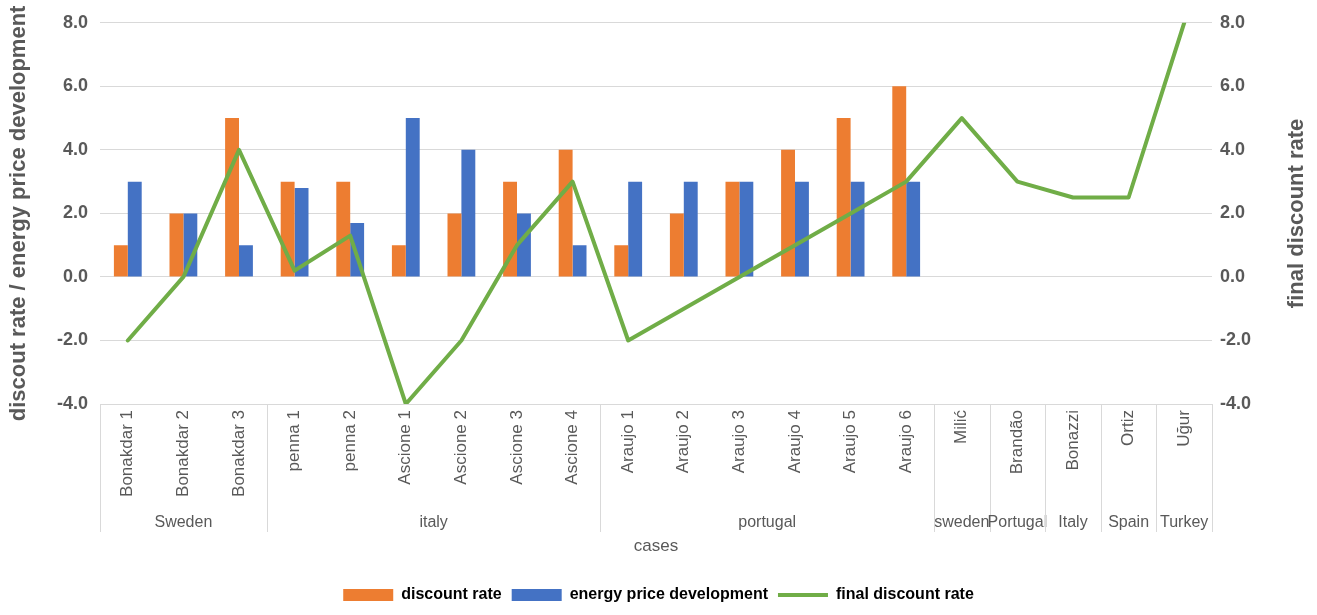 The image size is (1317, 615). What do you see at coordinates (1233, 21) in the screenshot?
I see `y2-tick-label: 8.0` at bounding box center [1233, 21].